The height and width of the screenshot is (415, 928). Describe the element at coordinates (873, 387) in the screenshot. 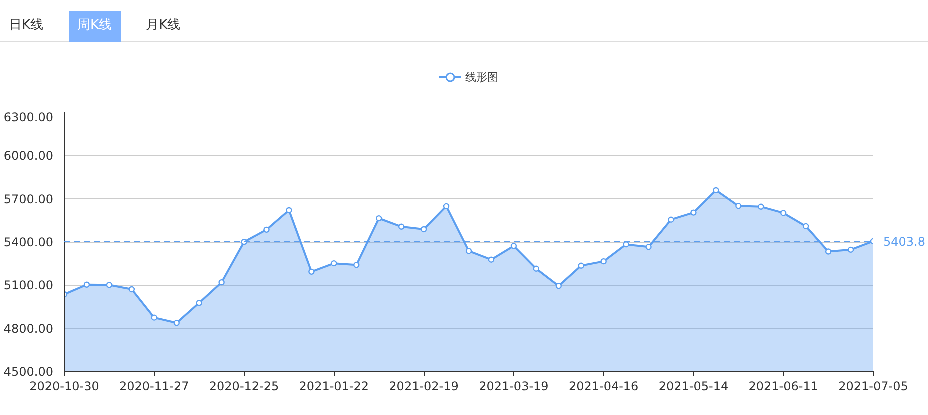

I see `x-tick-label: 2021-07-05` at that location.